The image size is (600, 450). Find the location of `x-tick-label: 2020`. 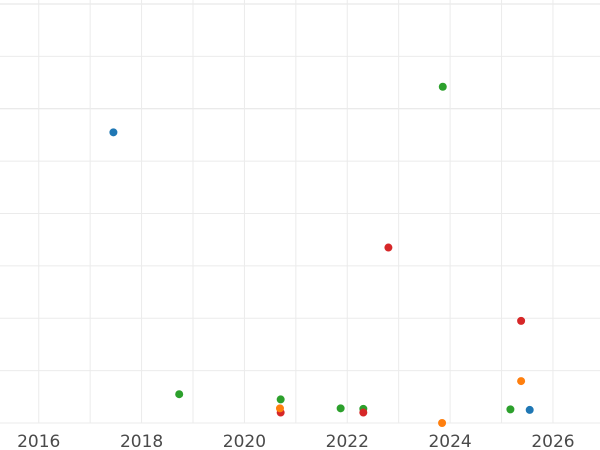

x-tick-label: 2020 is located at coordinates (244, 441).